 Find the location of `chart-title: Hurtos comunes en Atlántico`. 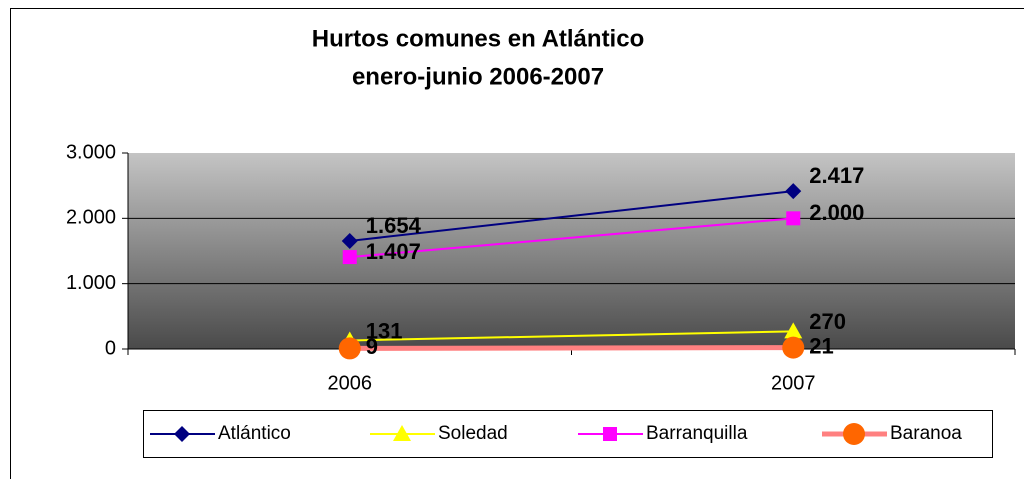

chart-title: Hurtos comunes en Atlántico is located at coordinates (478, 38).